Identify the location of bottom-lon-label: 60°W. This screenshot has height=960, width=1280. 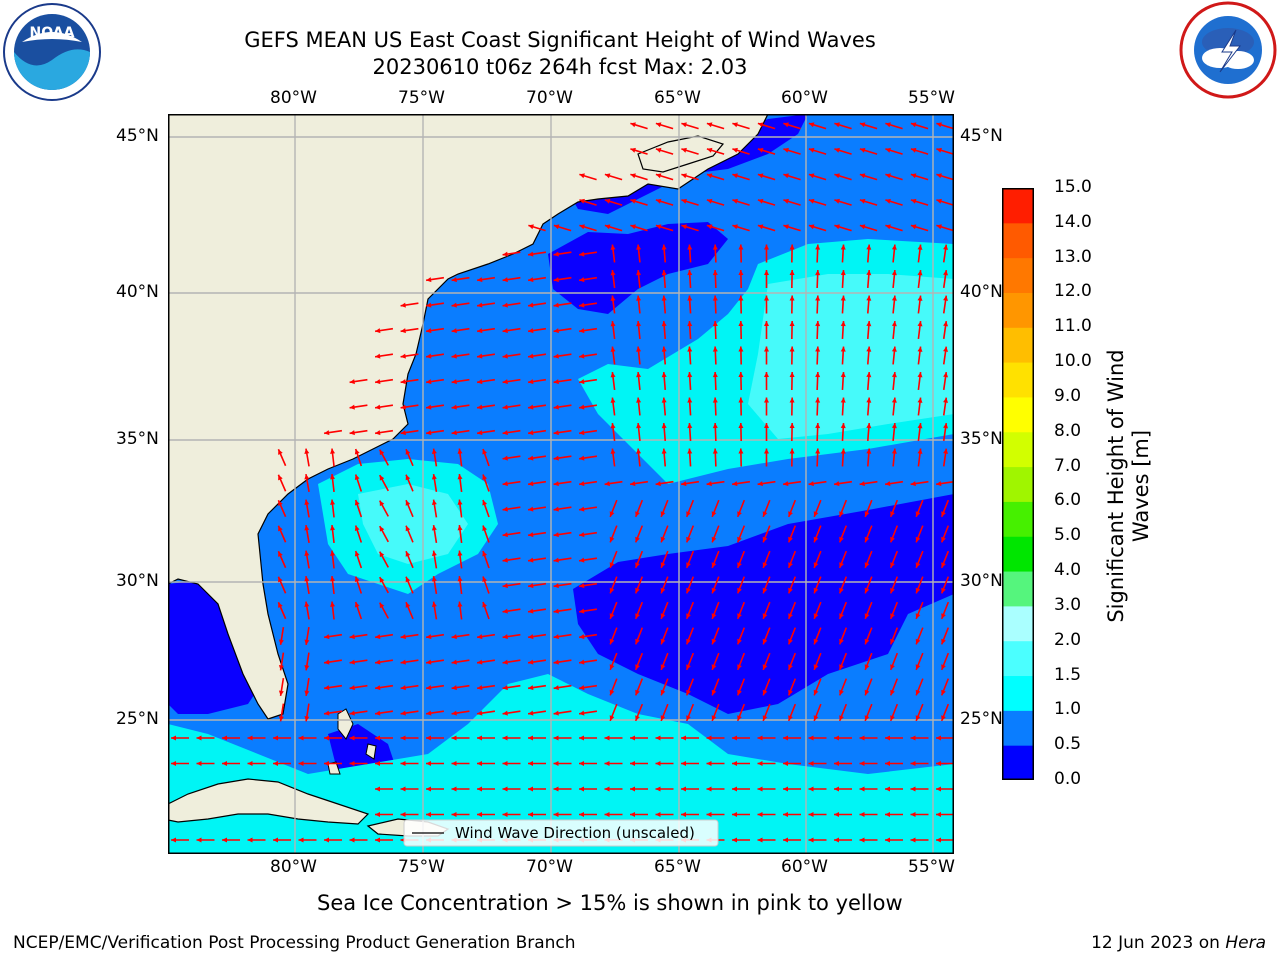
(804, 867).